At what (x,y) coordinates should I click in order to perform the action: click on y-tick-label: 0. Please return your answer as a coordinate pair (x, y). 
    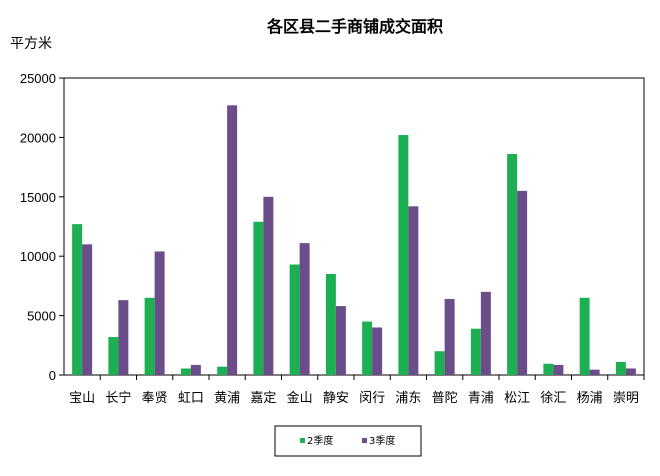
    Looking at the image, I should click on (52, 375).